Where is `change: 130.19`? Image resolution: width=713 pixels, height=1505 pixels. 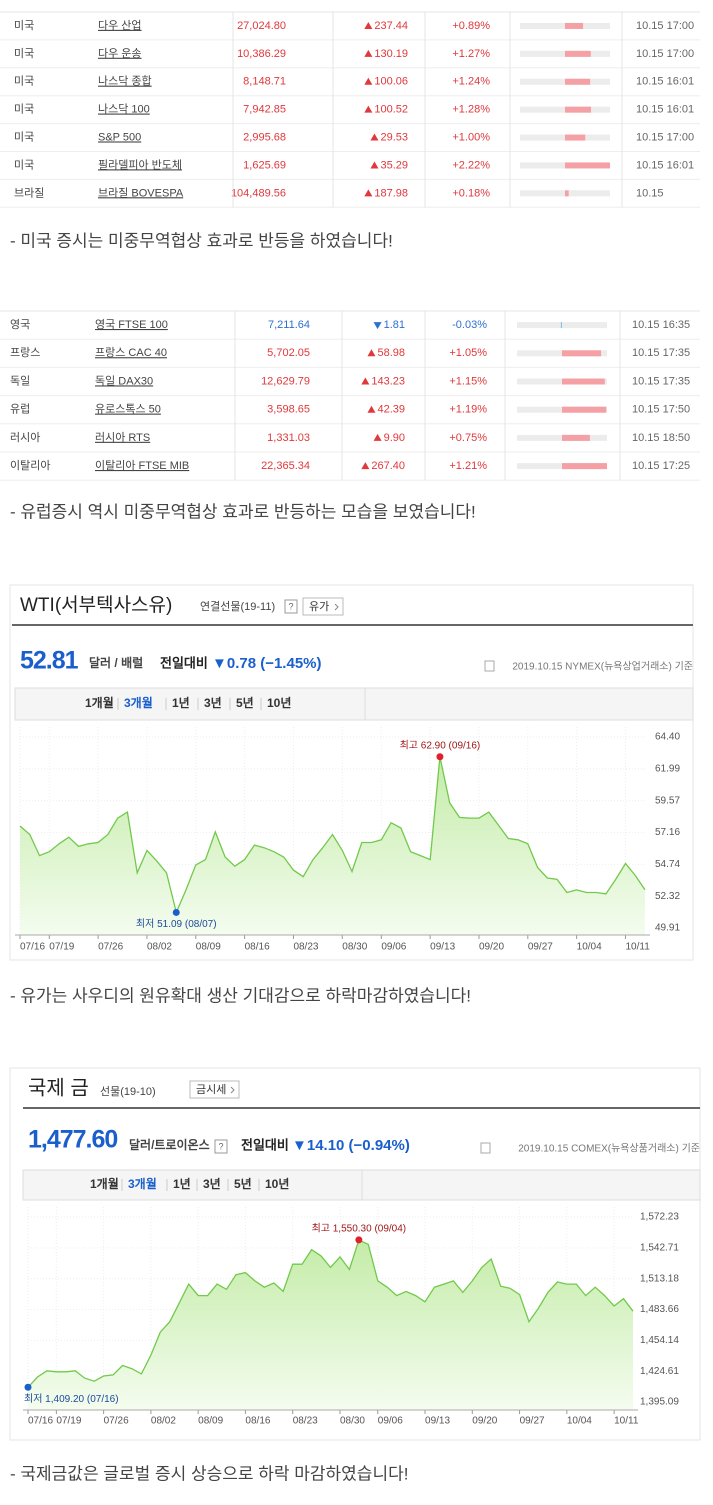
change: 130.19 is located at coordinates (391, 54).